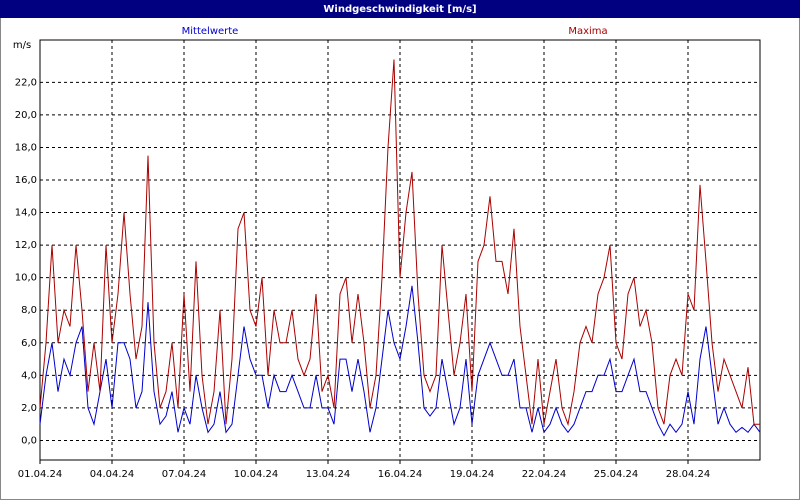 The width and height of the screenshot is (800, 500). What do you see at coordinates (22, 45) in the screenshot?
I see `y-axis-label: m/s` at bounding box center [22, 45].